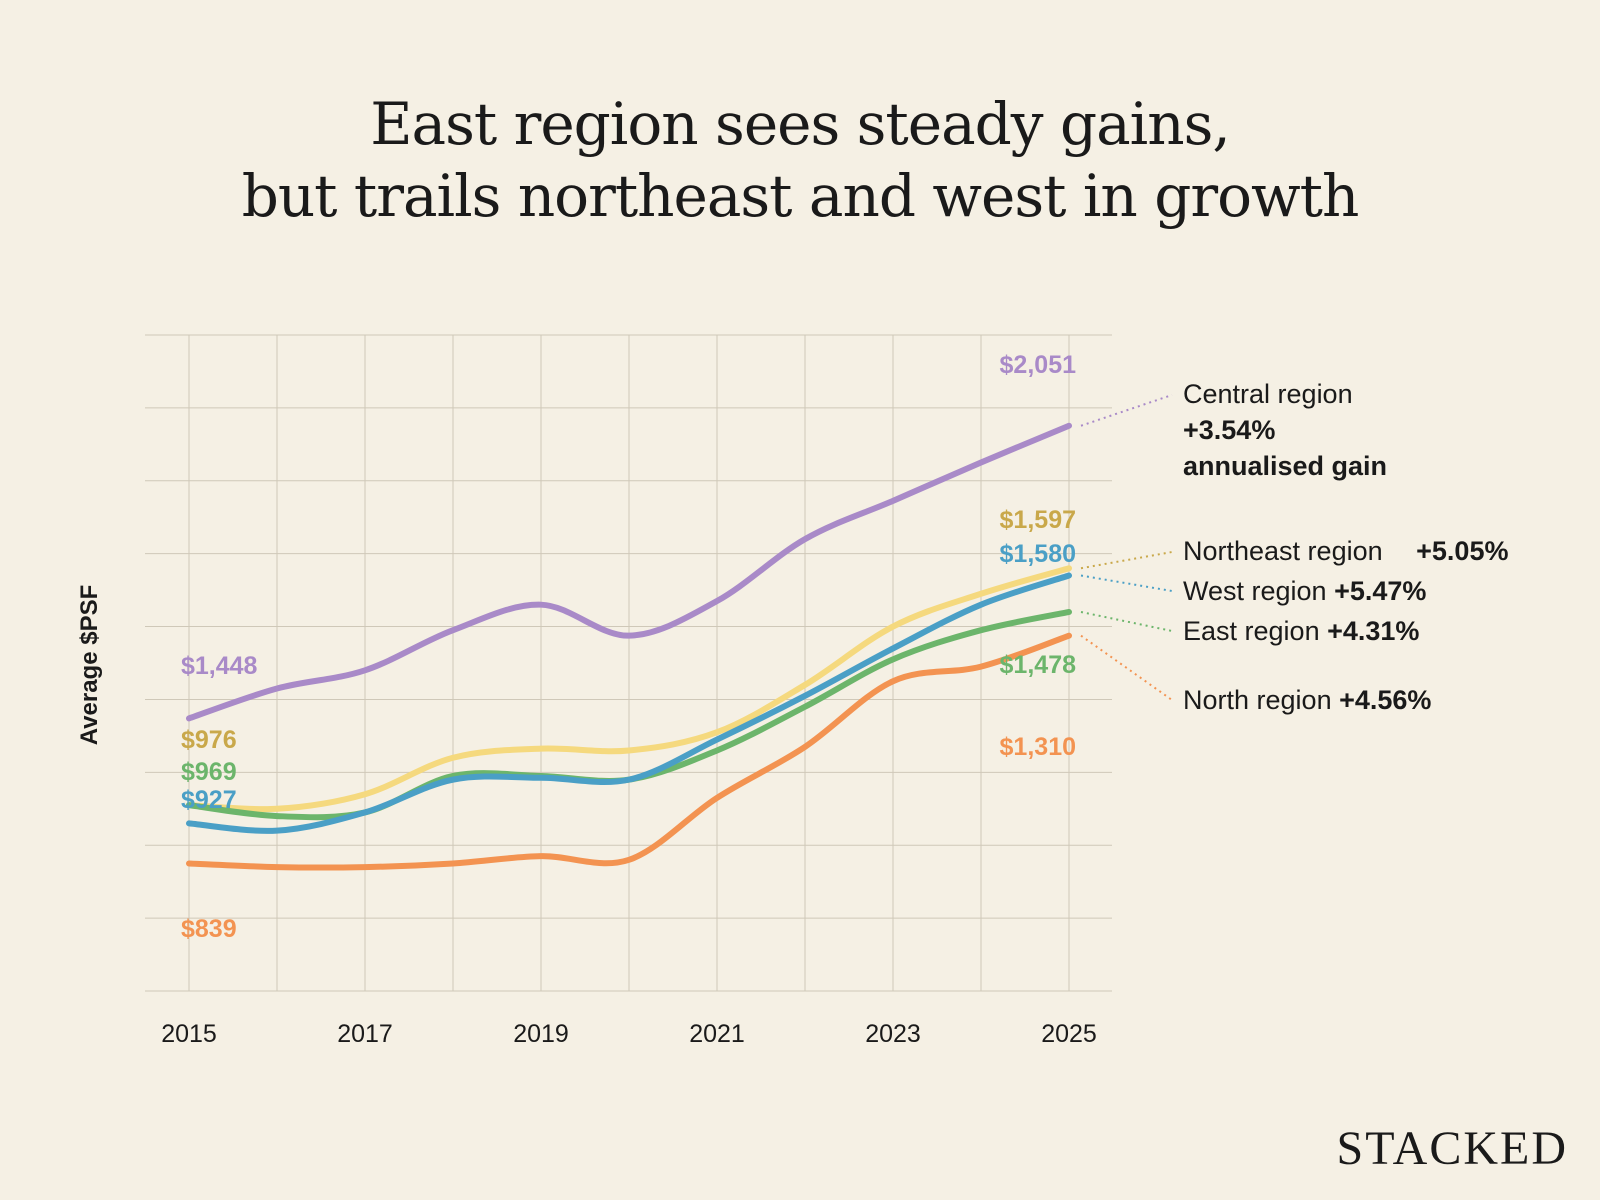  I want to click on legend-north-value: +4.56%, so click(1385, 700).